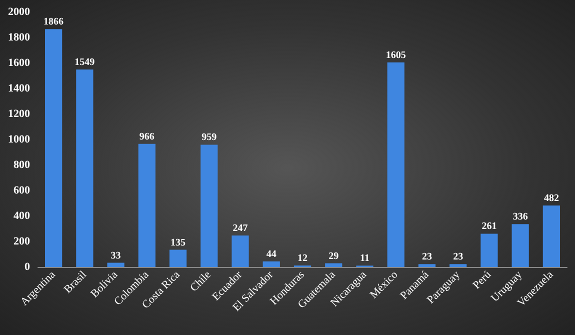  Describe the element at coordinates (84, 62) in the screenshot. I see `data-label: 1549` at that location.